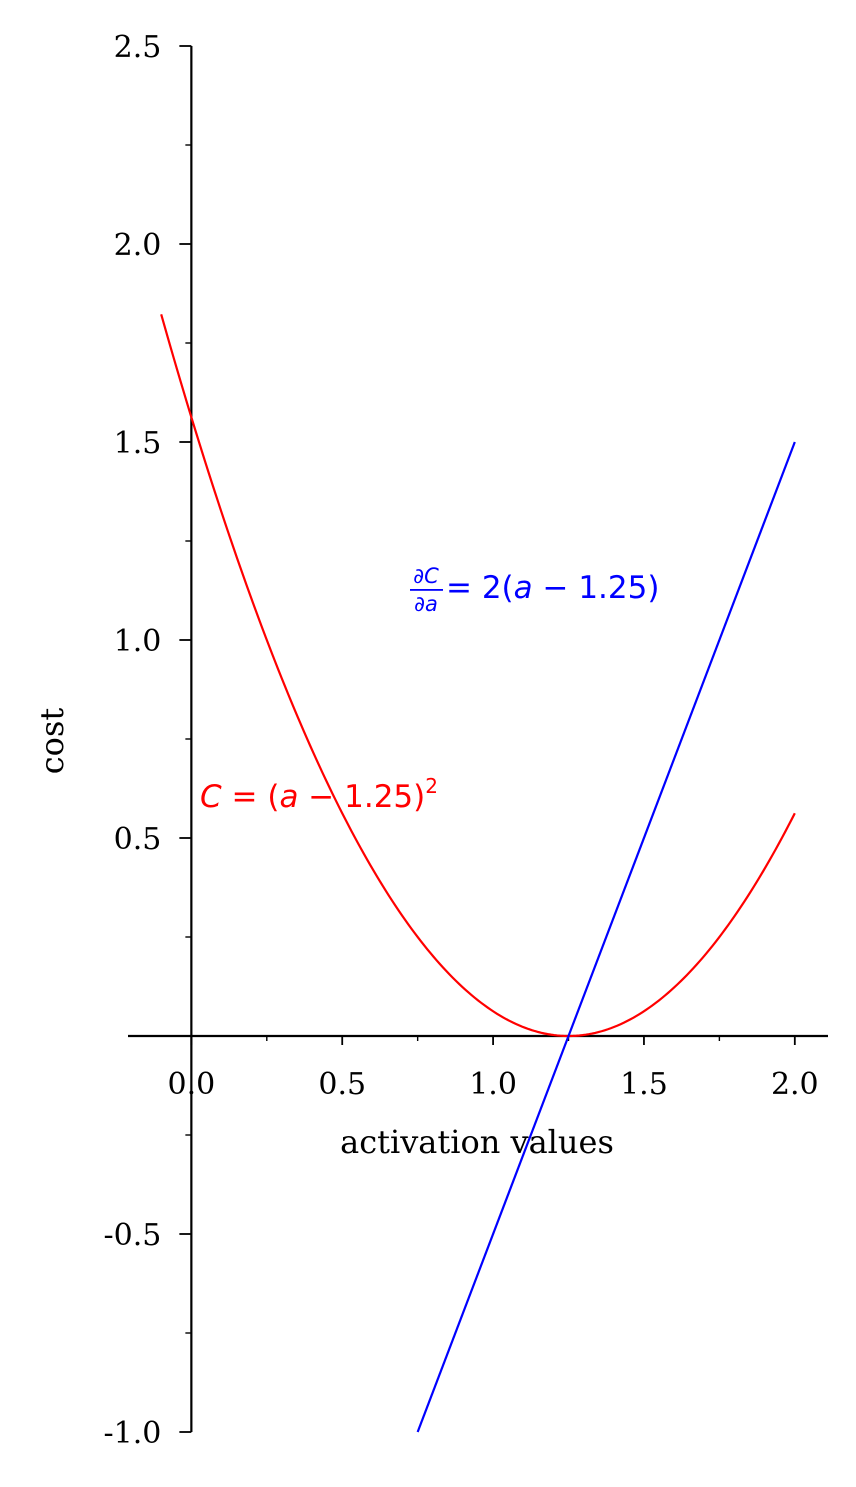  Describe the element at coordinates (52, 741) in the screenshot. I see `y-axis-title: cost` at that location.